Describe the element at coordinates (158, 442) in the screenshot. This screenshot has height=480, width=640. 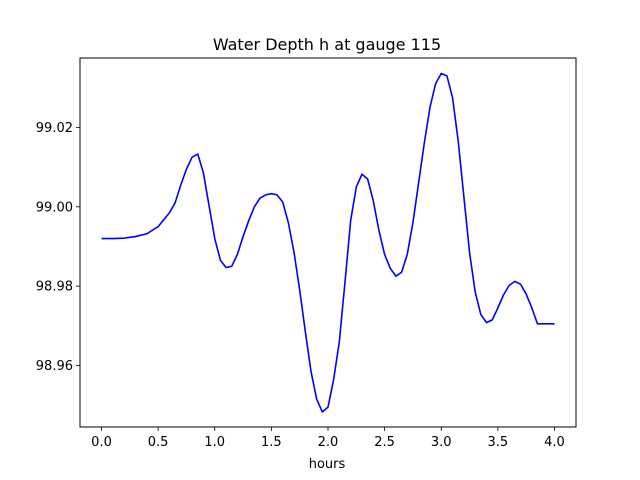
I see `x-tick-label: 0.5` at that location.